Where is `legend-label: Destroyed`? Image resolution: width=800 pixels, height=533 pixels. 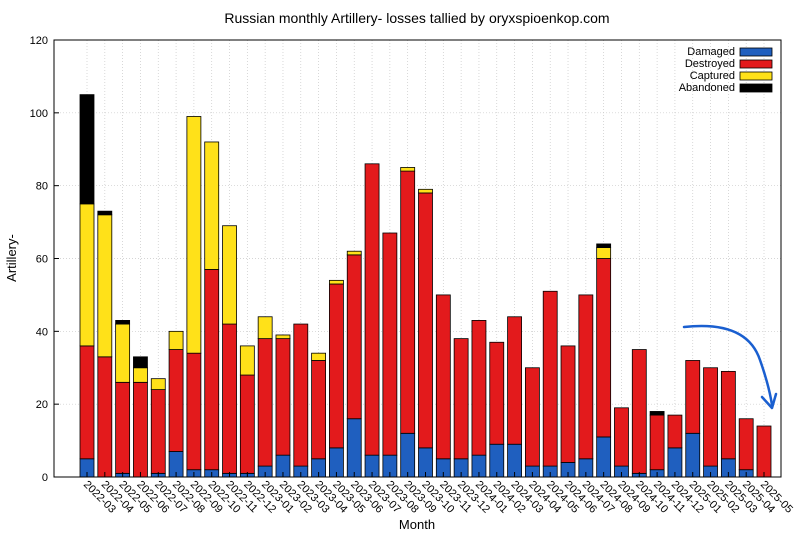 legend-label: Destroyed is located at coordinates (710, 64).